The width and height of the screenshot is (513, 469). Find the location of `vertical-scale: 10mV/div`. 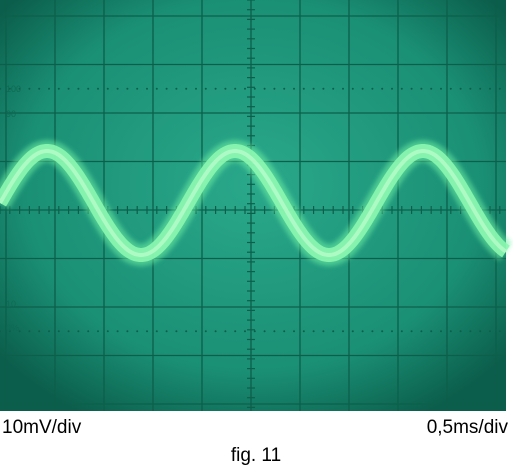

vertical-scale: 10mV/div is located at coordinates (42, 427).